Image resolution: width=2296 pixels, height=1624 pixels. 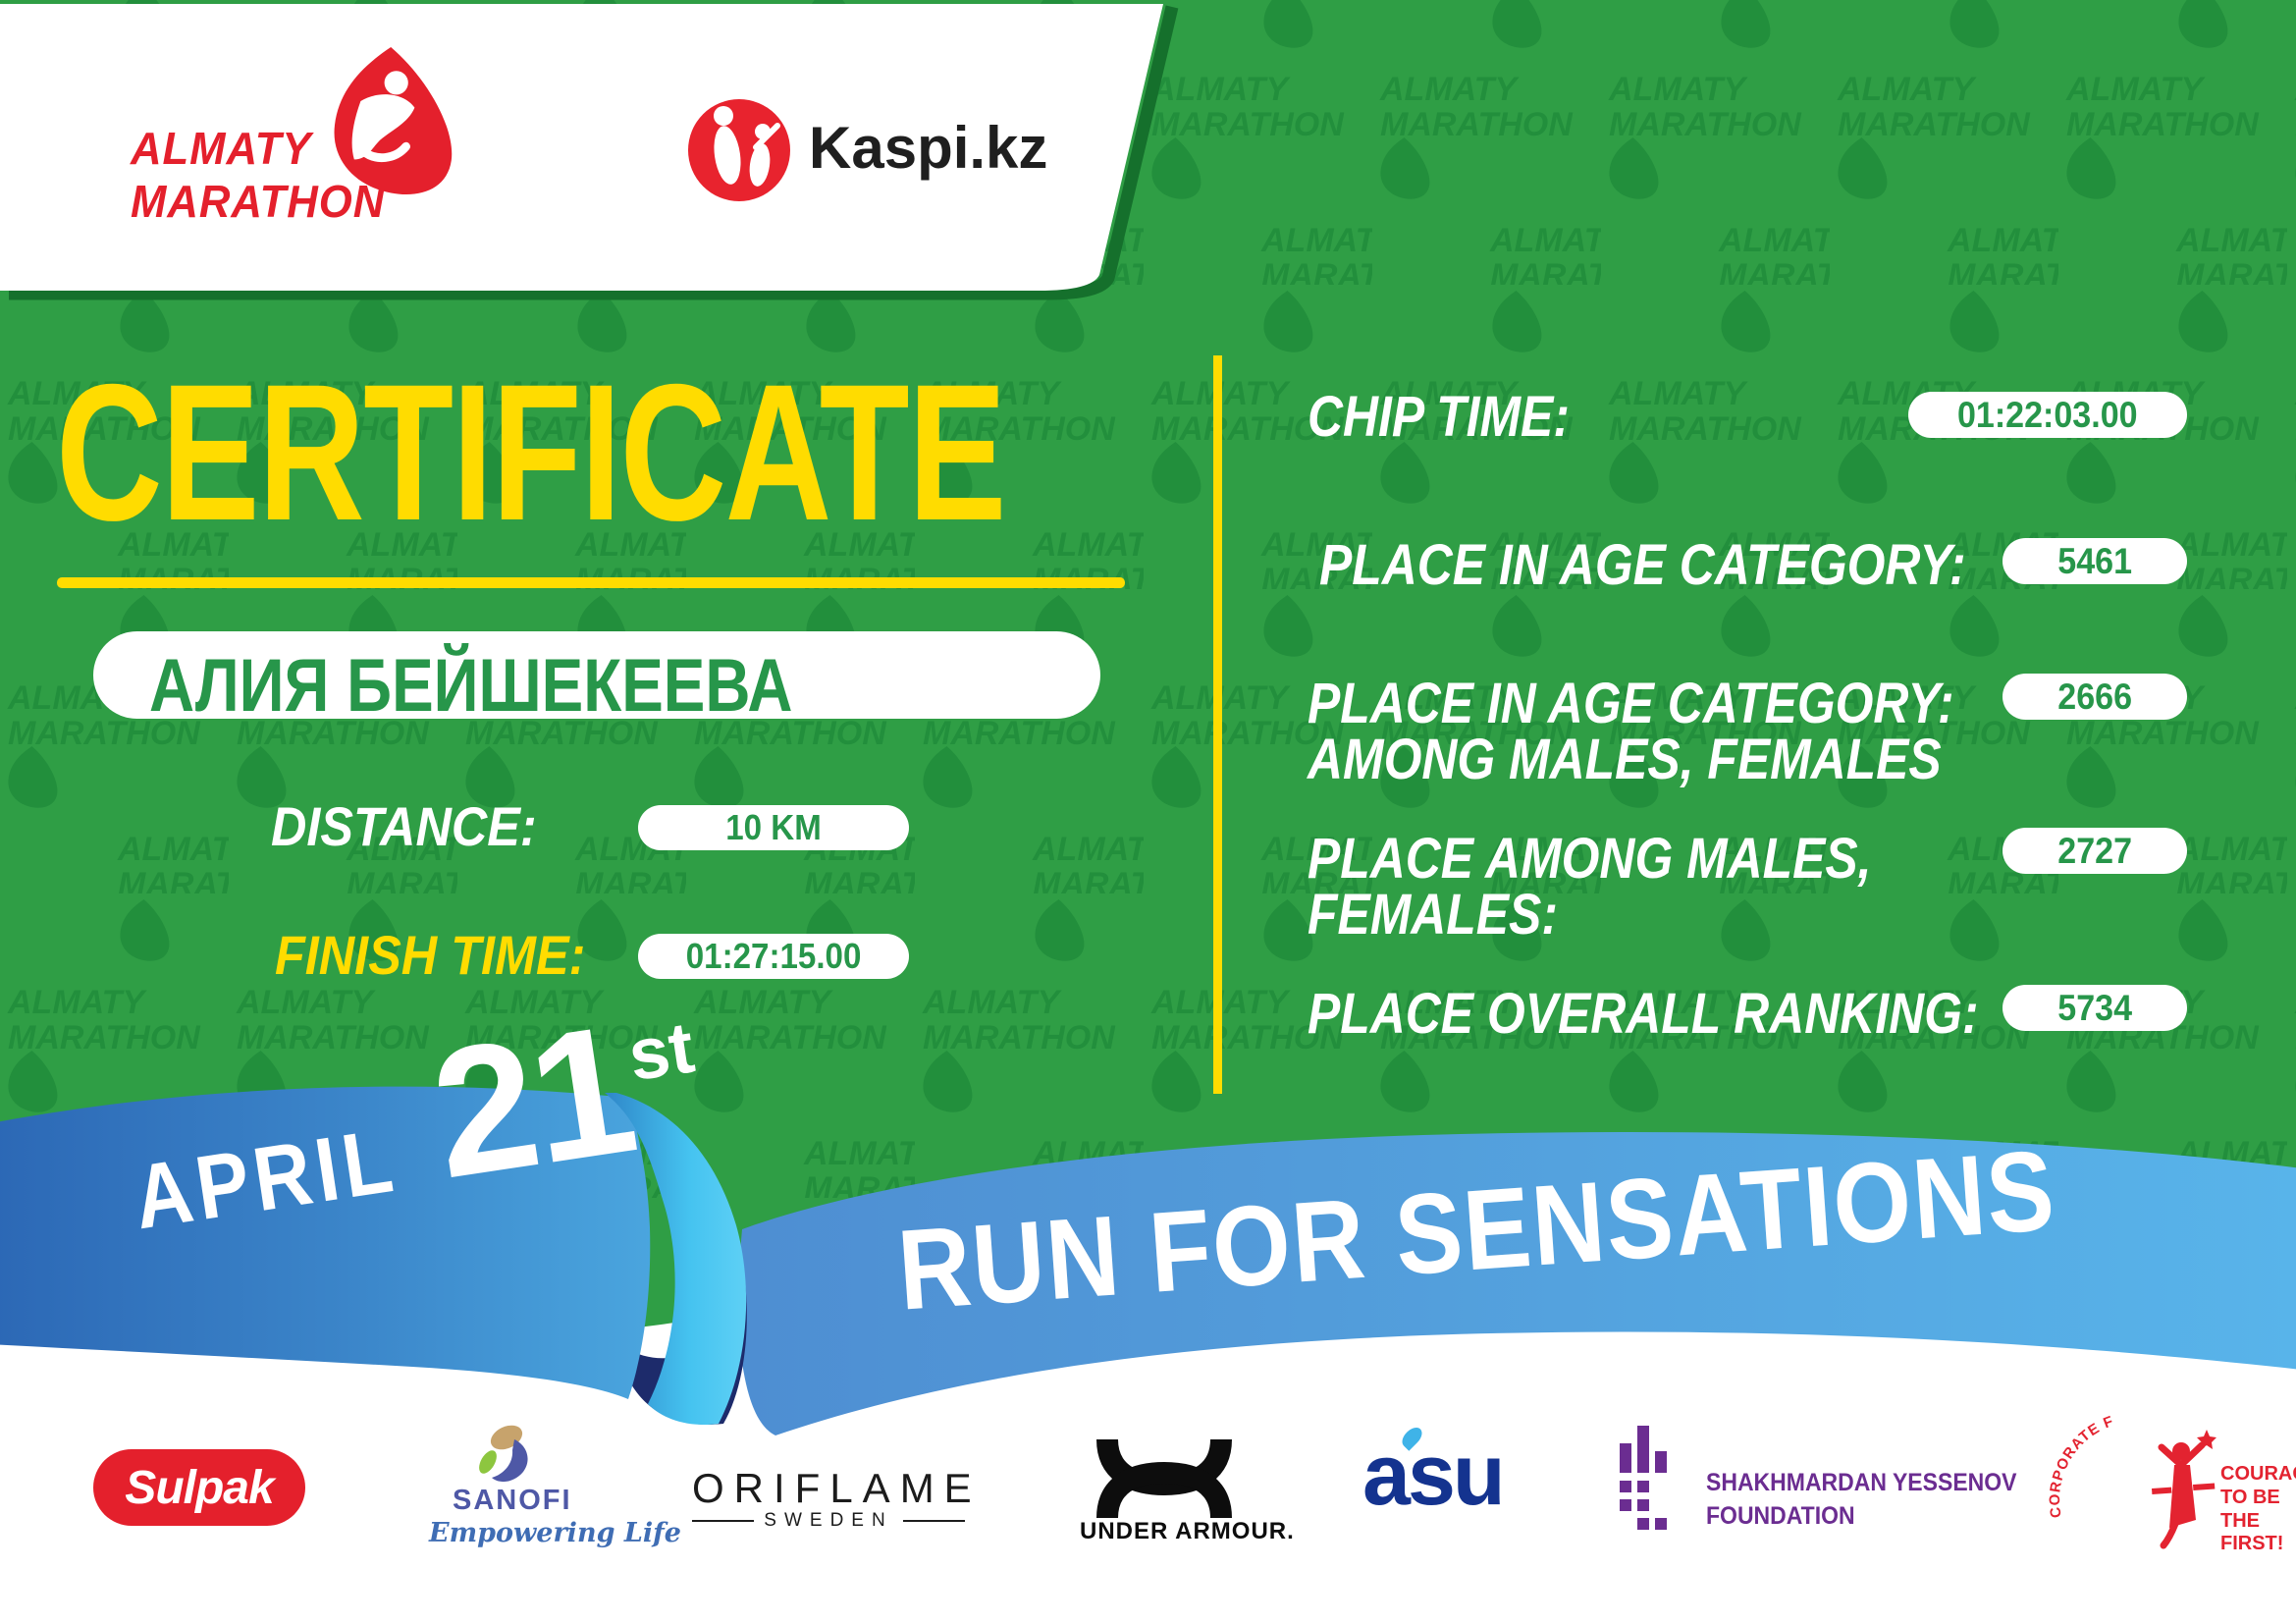 I want to click on yessenov-foundation-line1: SHAKHMARDAN YESSENOV, so click(x=1862, y=1482).